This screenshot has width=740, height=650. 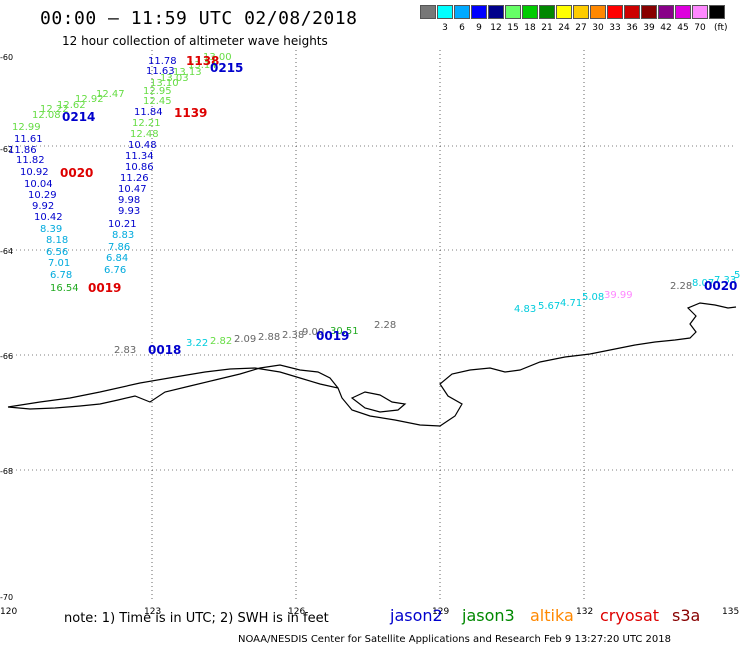 What do you see at coordinates (313, 332) in the screenshot?
I see `wave-height-value: 9.00` at bounding box center [313, 332].